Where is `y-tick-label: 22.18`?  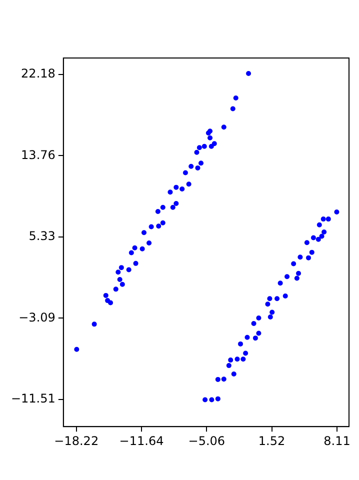
y-tick-label: 22.18 is located at coordinates (38, 73).